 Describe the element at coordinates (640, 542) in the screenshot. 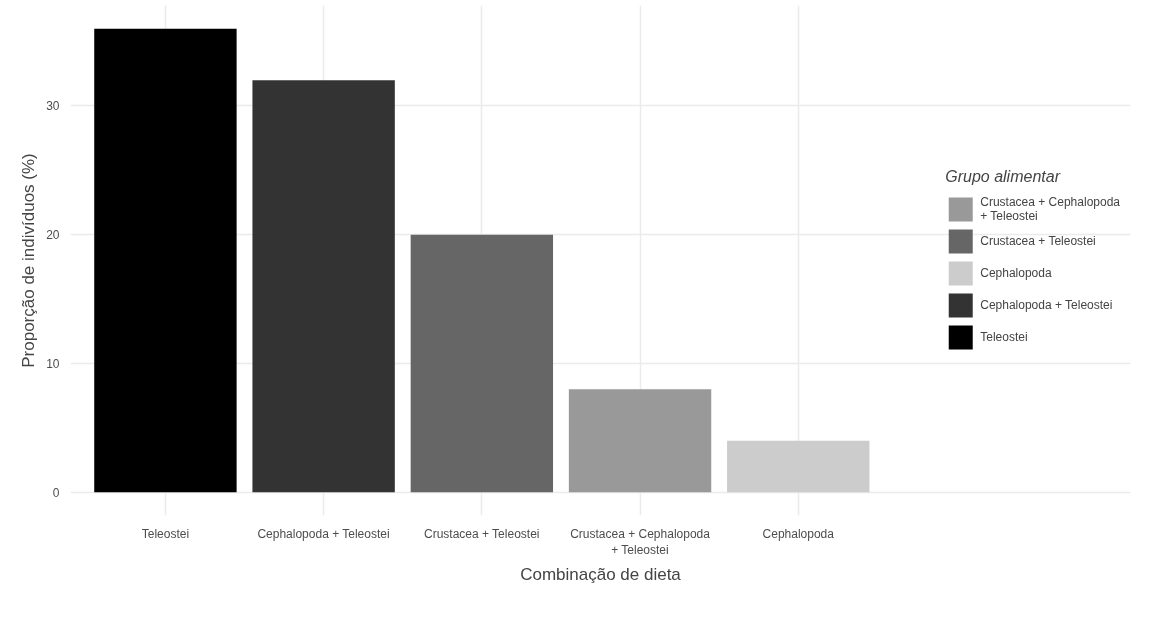

I see `x-tick-label: Crustacea + Cephalopoda + Teleostei` at that location.